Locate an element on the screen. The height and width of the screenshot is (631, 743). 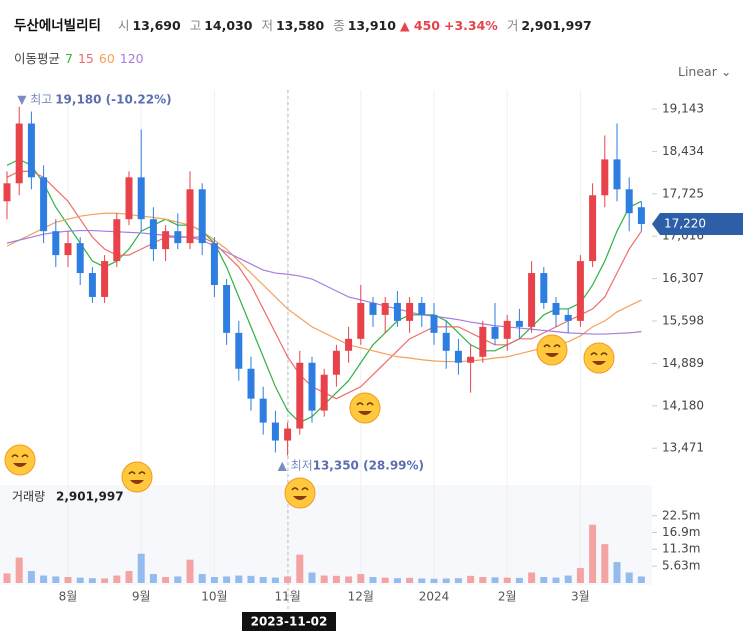
high-note: ▼ 최고 is located at coordinates (34, 100).